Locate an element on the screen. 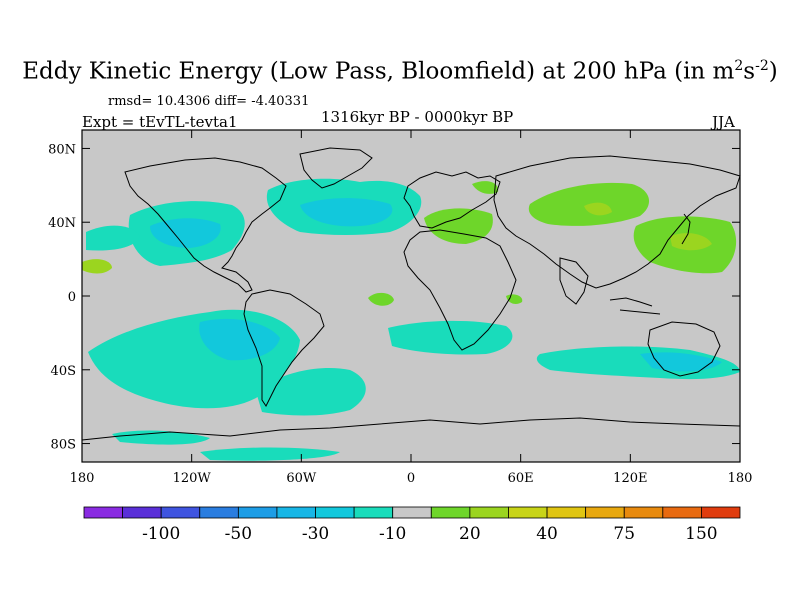  coast-india is located at coordinates (574, 281).